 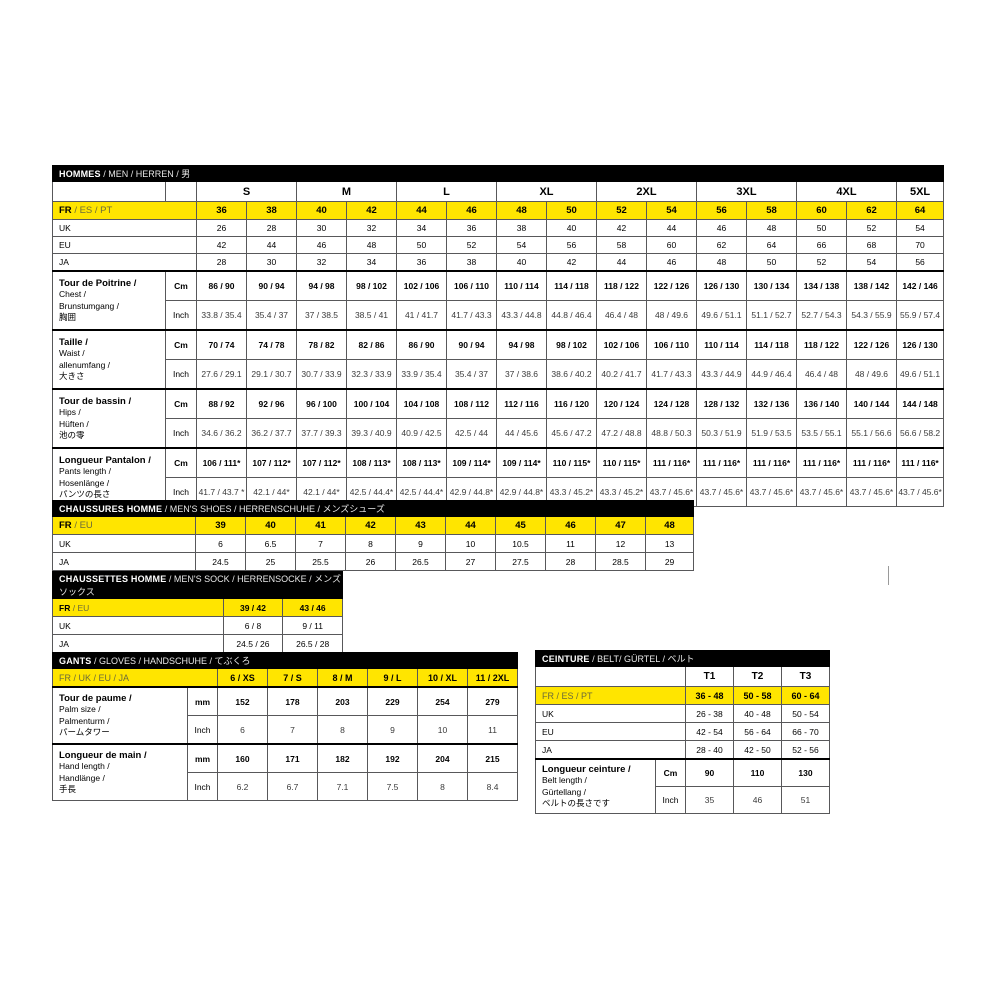 What do you see at coordinates (621, 285) in the screenshot?
I see `cell: 118 / 122` at bounding box center [621, 285].